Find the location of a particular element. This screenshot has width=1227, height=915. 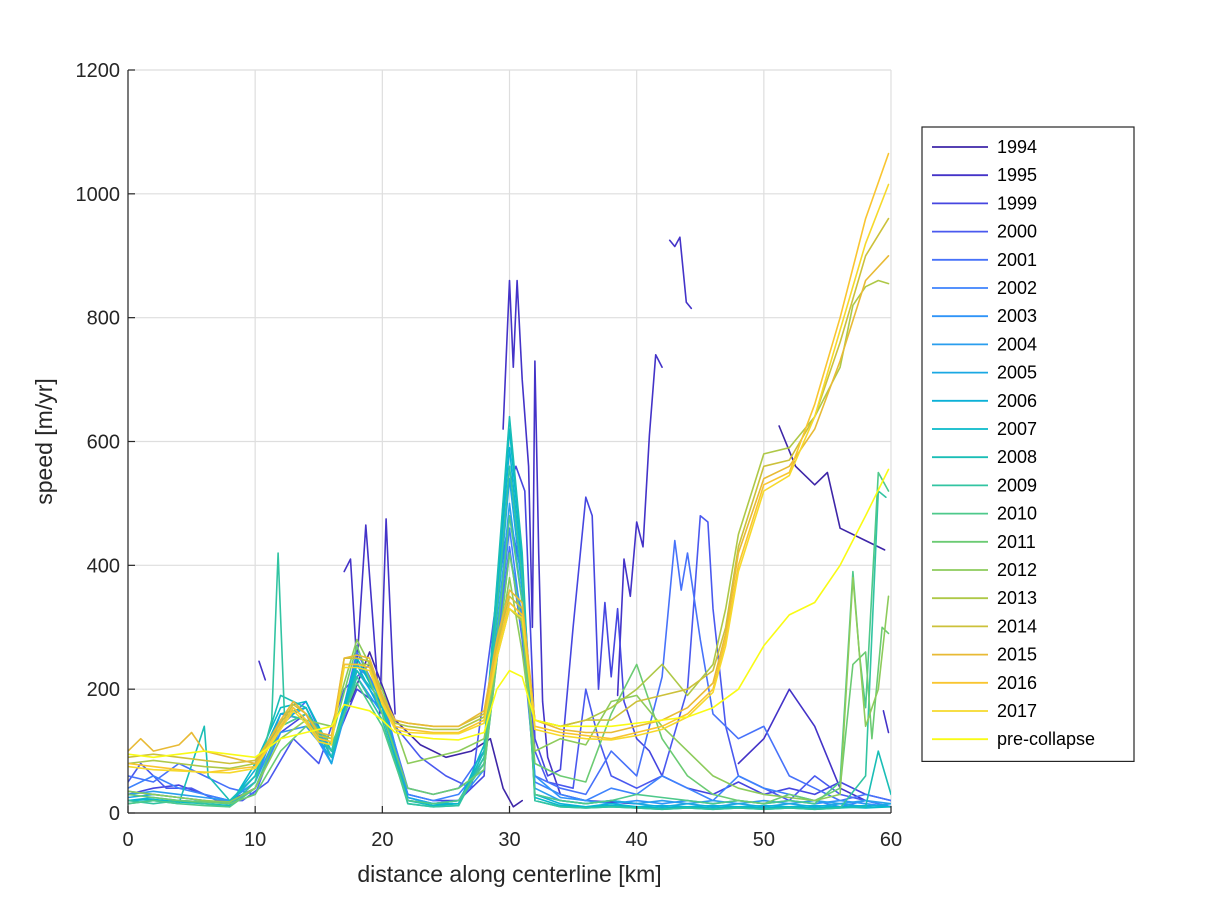

legend-label-2017: 2017 is located at coordinates (1017, 711).